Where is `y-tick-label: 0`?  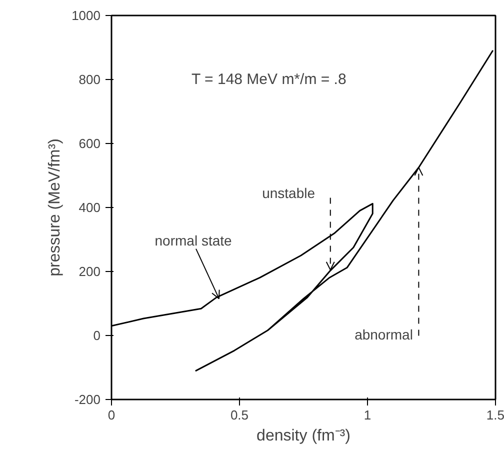 y-tick-label: 0 is located at coordinates (97, 335).